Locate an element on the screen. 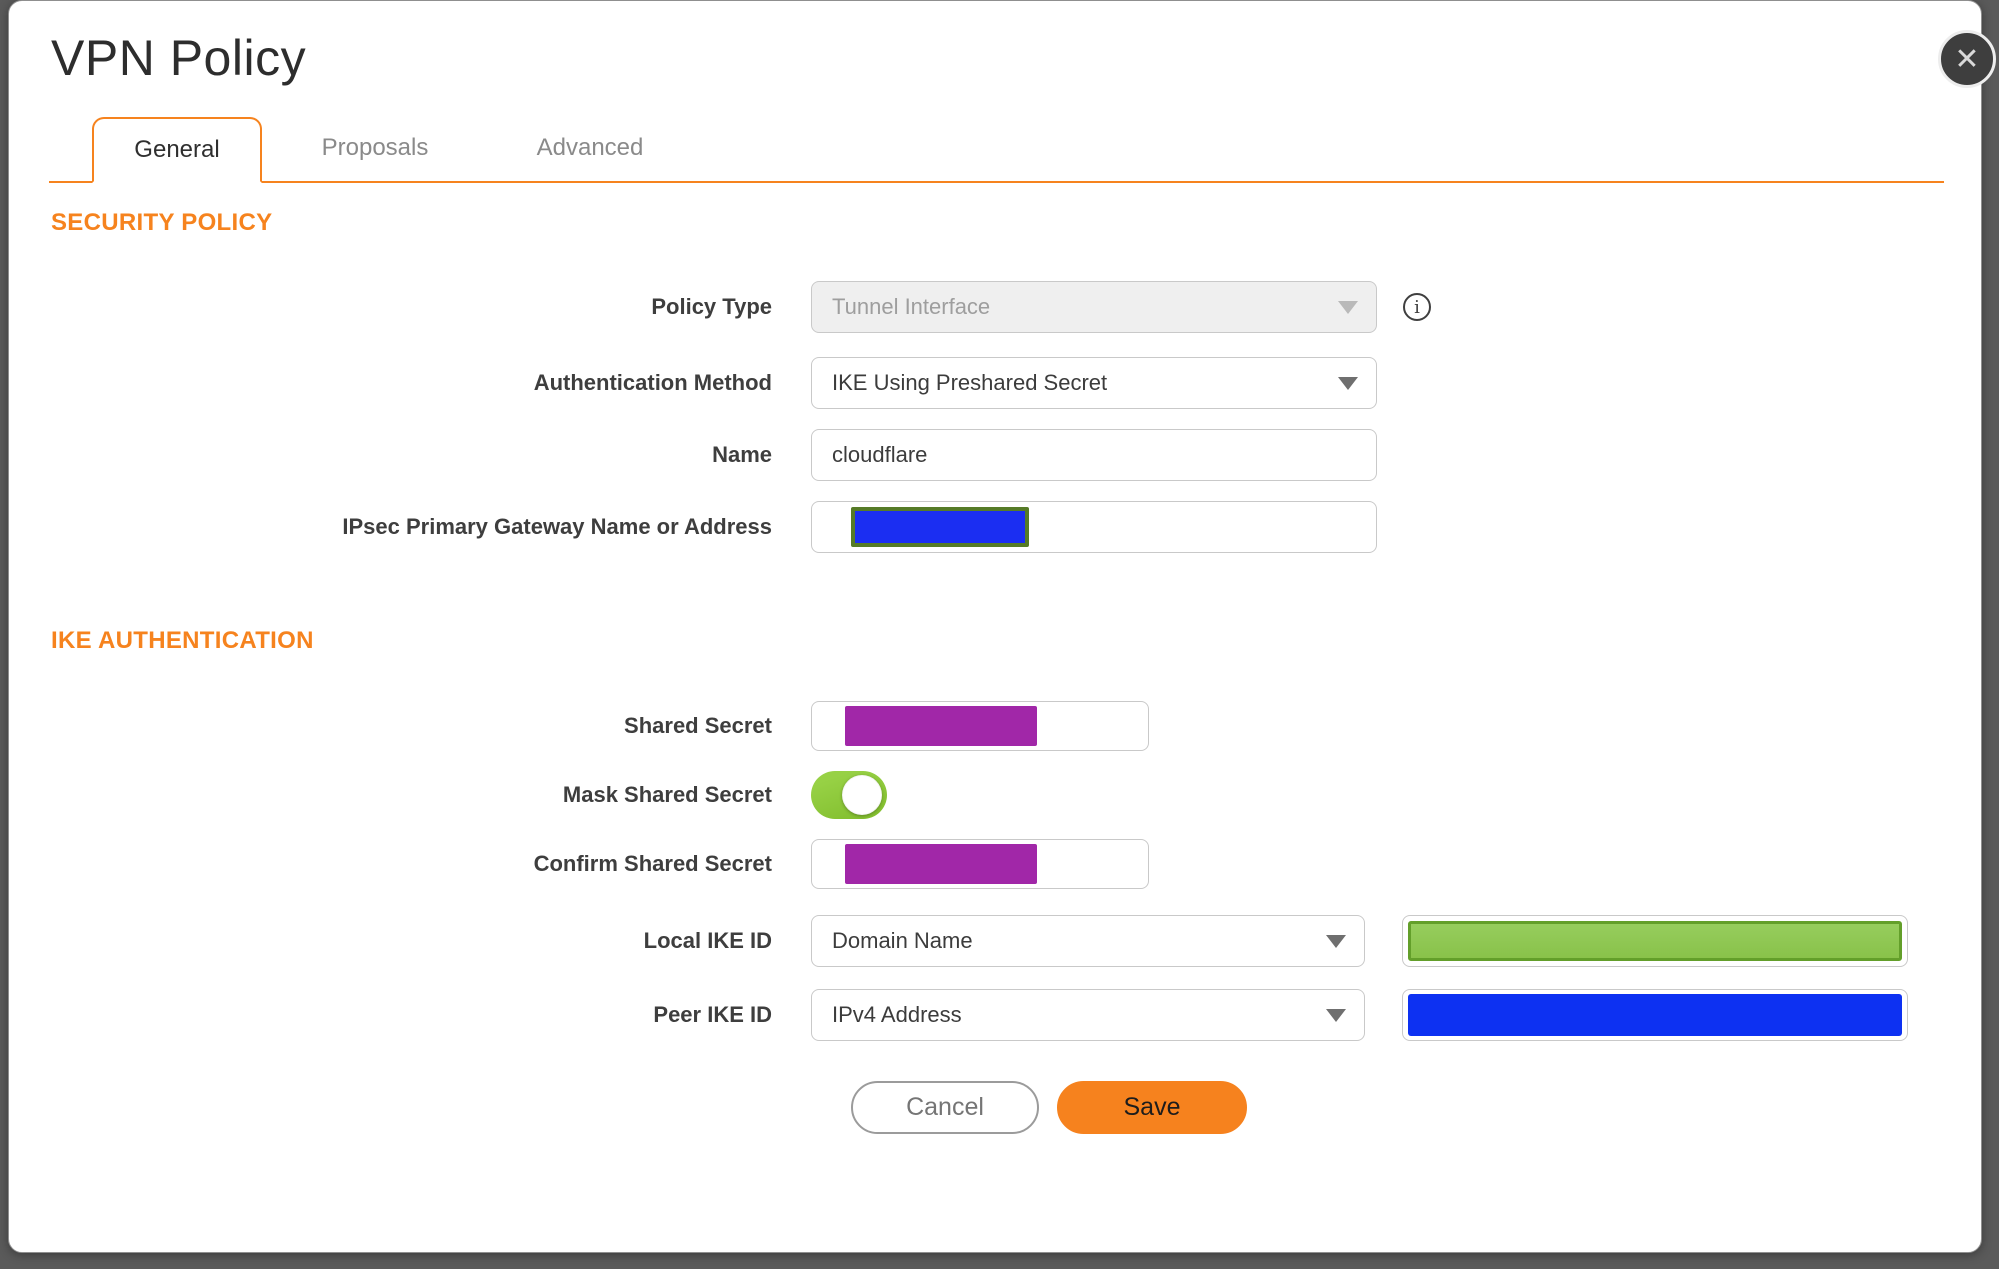 The height and width of the screenshot is (1269, 1999). tab-advanced: Advanced is located at coordinates (590, 147).